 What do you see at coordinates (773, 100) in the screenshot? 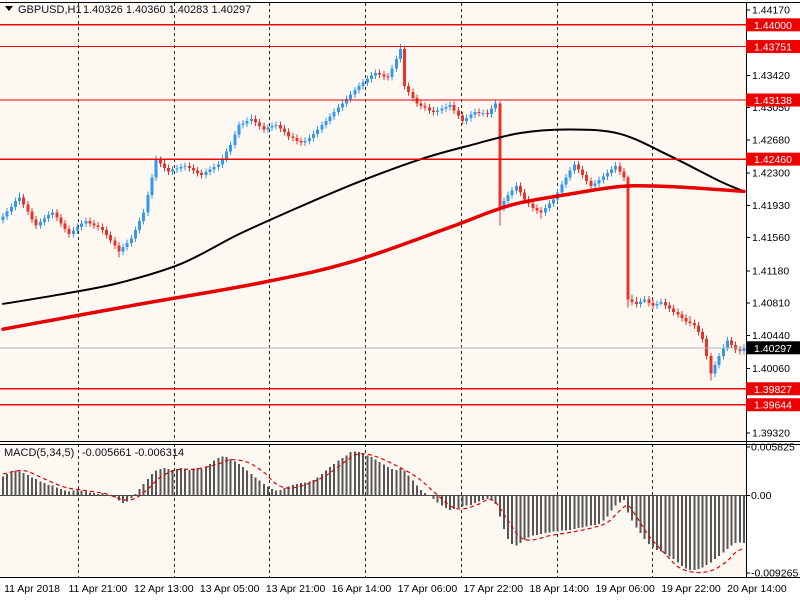
I see `level-price-label: 1.43138` at bounding box center [773, 100].